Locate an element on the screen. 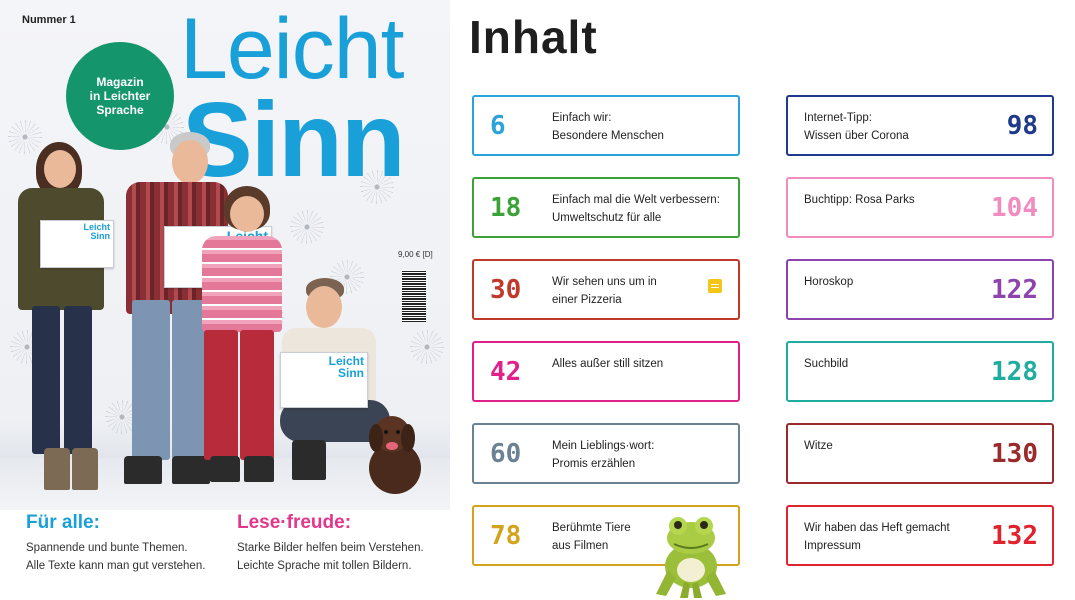 Image resolution: width=1075 pixels, height=600 pixels. toc-entry-text: Horoskop is located at coordinates (828, 291).